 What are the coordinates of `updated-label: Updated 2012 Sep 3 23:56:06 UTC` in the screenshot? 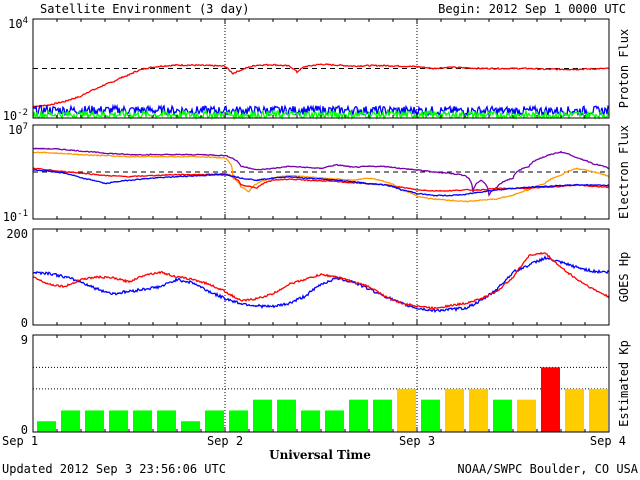 It's located at (114, 469).